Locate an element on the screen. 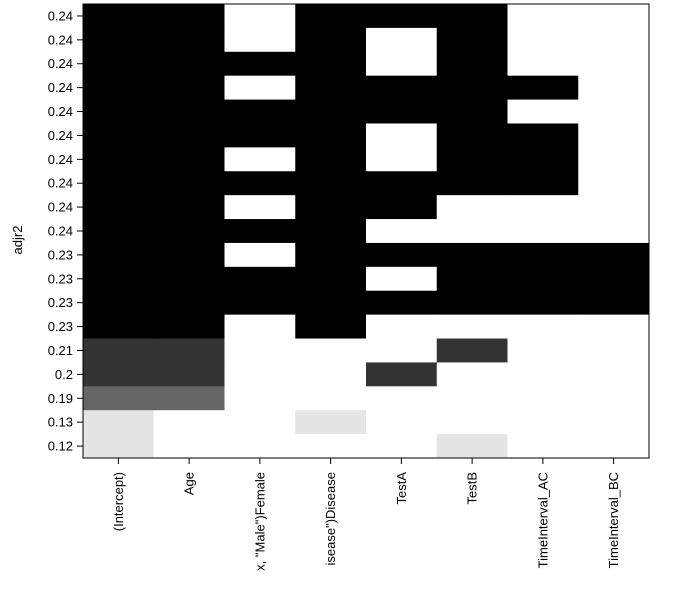 Image resolution: width=677 pixels, height=591 pixels. x-tick-label: isease")Disease is located at coordinates (330, 519).